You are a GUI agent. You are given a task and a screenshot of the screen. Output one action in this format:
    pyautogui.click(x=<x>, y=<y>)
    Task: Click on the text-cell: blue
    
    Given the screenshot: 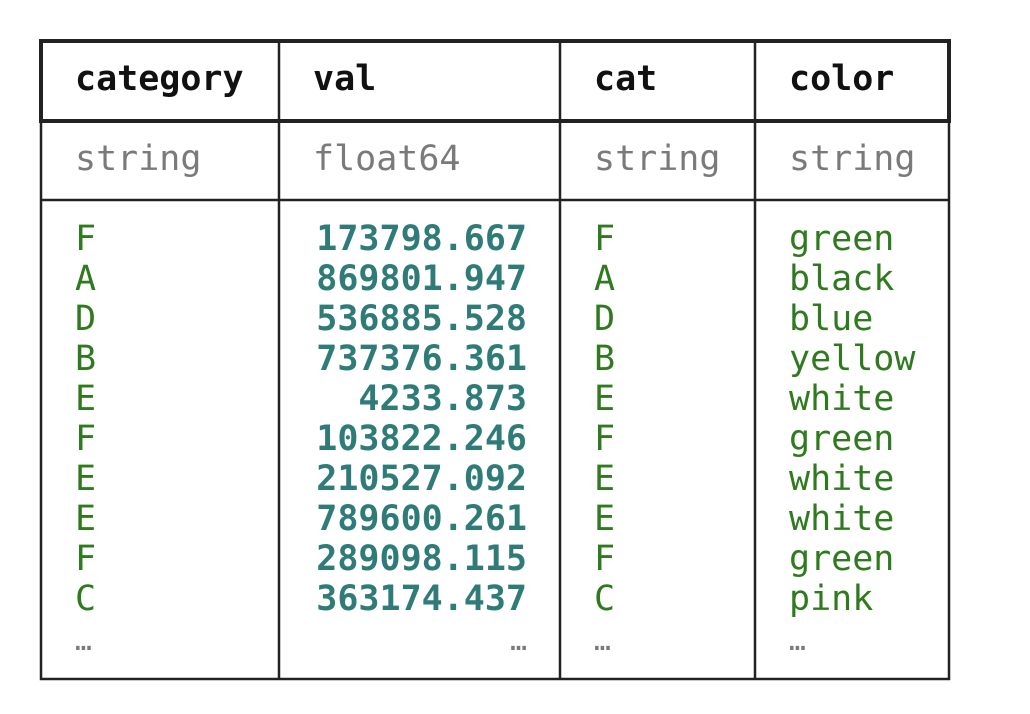 What is the action you would take?
    pyautogui.click(x=831, y=319)
    